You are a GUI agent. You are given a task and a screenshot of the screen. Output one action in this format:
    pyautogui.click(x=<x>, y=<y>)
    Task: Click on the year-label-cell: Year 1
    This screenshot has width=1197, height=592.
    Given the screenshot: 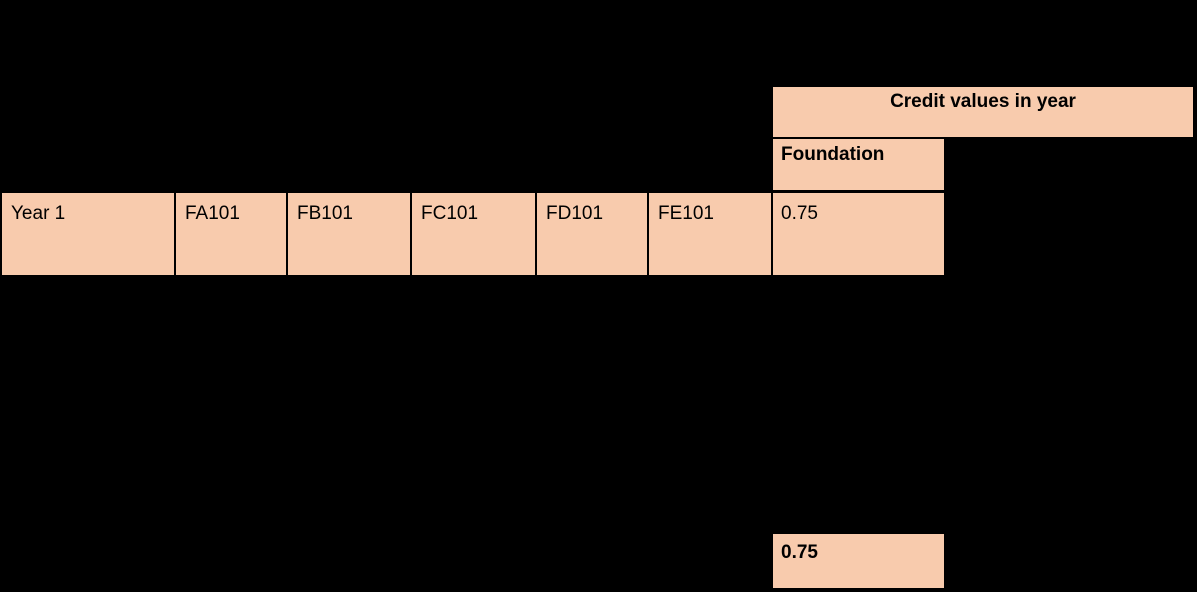 What is the action you would take?
    pyautogui.click(x=88, y=234)
    